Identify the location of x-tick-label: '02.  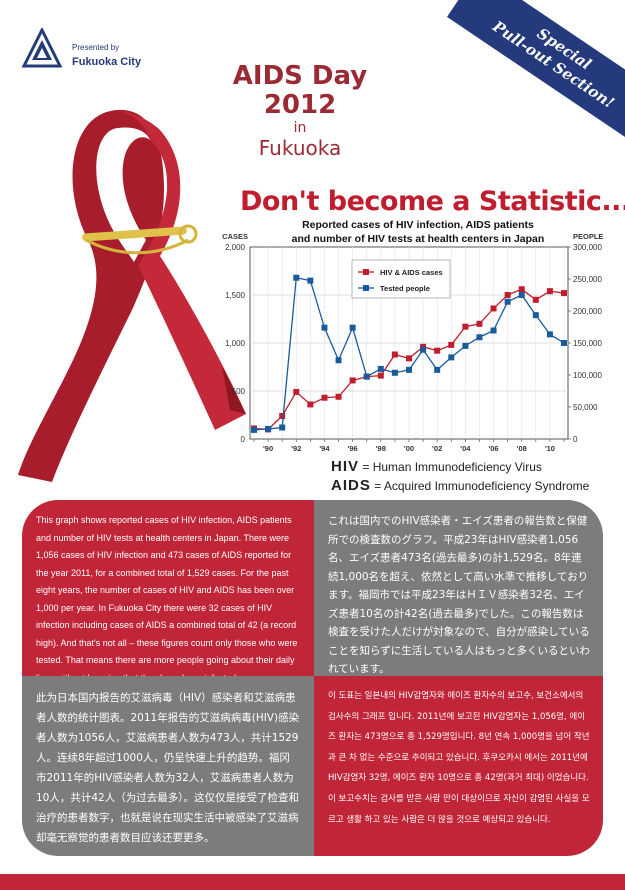
(437, 448).